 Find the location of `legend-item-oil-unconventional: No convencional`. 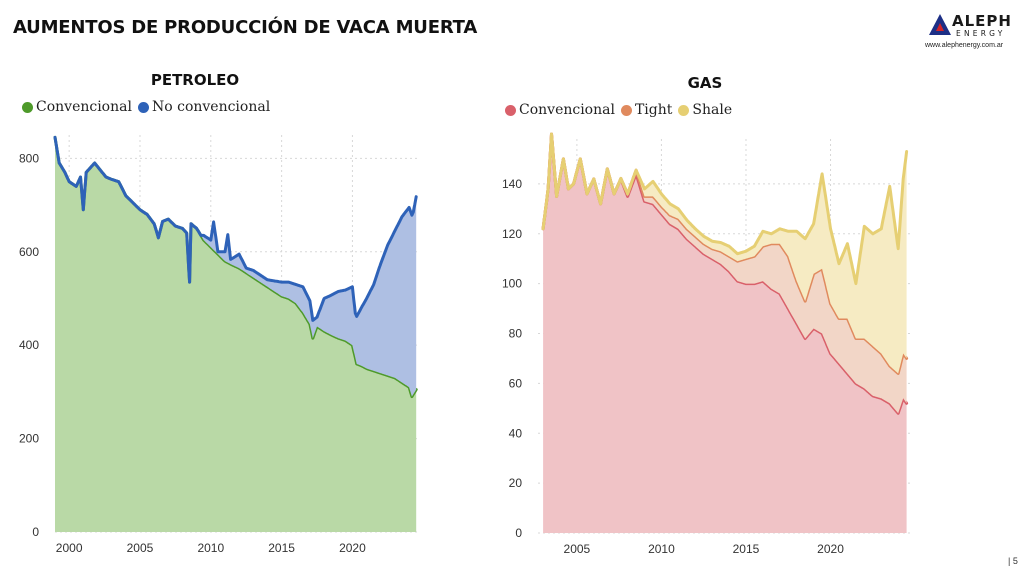

legend-item-oil-unconventional: No convencional is located at coordinates (204, 107).